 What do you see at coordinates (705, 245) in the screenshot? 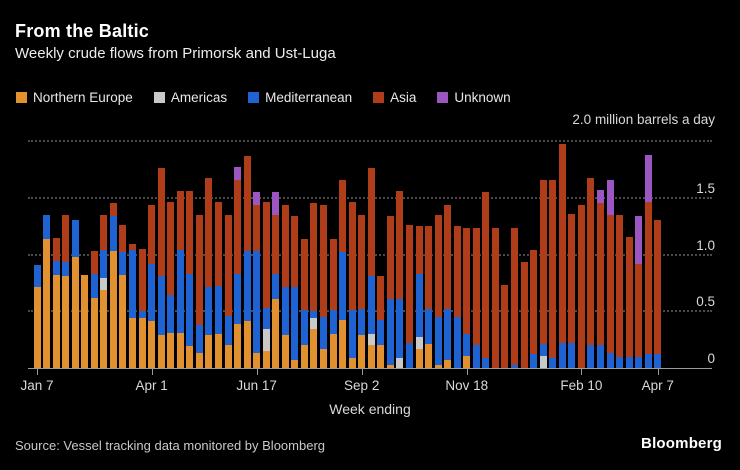
I see `y-axis-label-1.0: 1.0` at bounding box center [705, 245].